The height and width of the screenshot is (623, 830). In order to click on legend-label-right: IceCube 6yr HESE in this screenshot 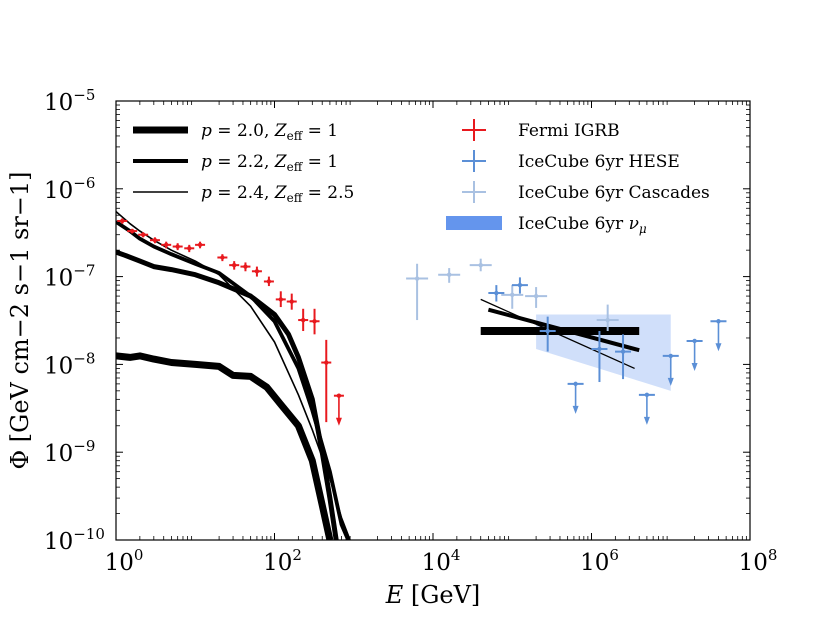, I will do `click(599, 162)`.